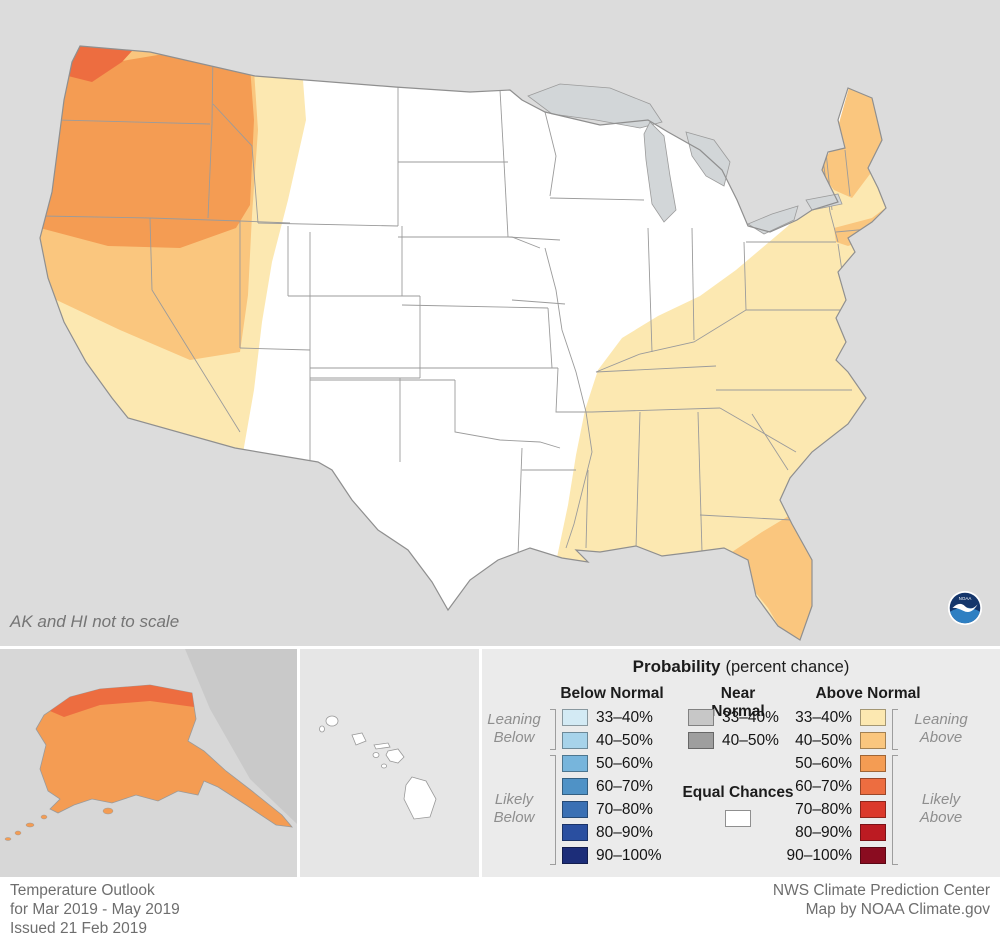  What do you see at coordinates (95, 909) in the screenshot?
I see `footer-line: for Mar 2019 - May 2019` at bounding box center [95, 909].